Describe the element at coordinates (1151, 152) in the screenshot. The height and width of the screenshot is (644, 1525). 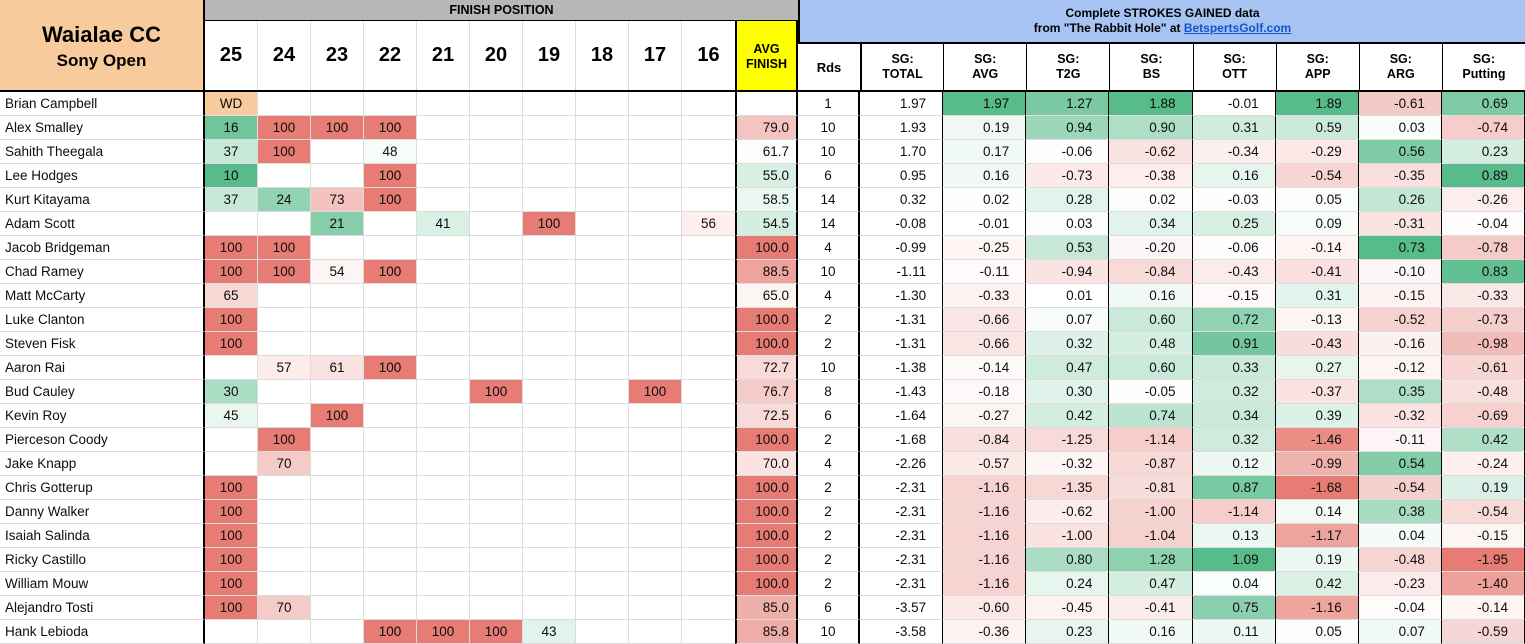
I see `sg-cell-bs: -0.62` at that location.